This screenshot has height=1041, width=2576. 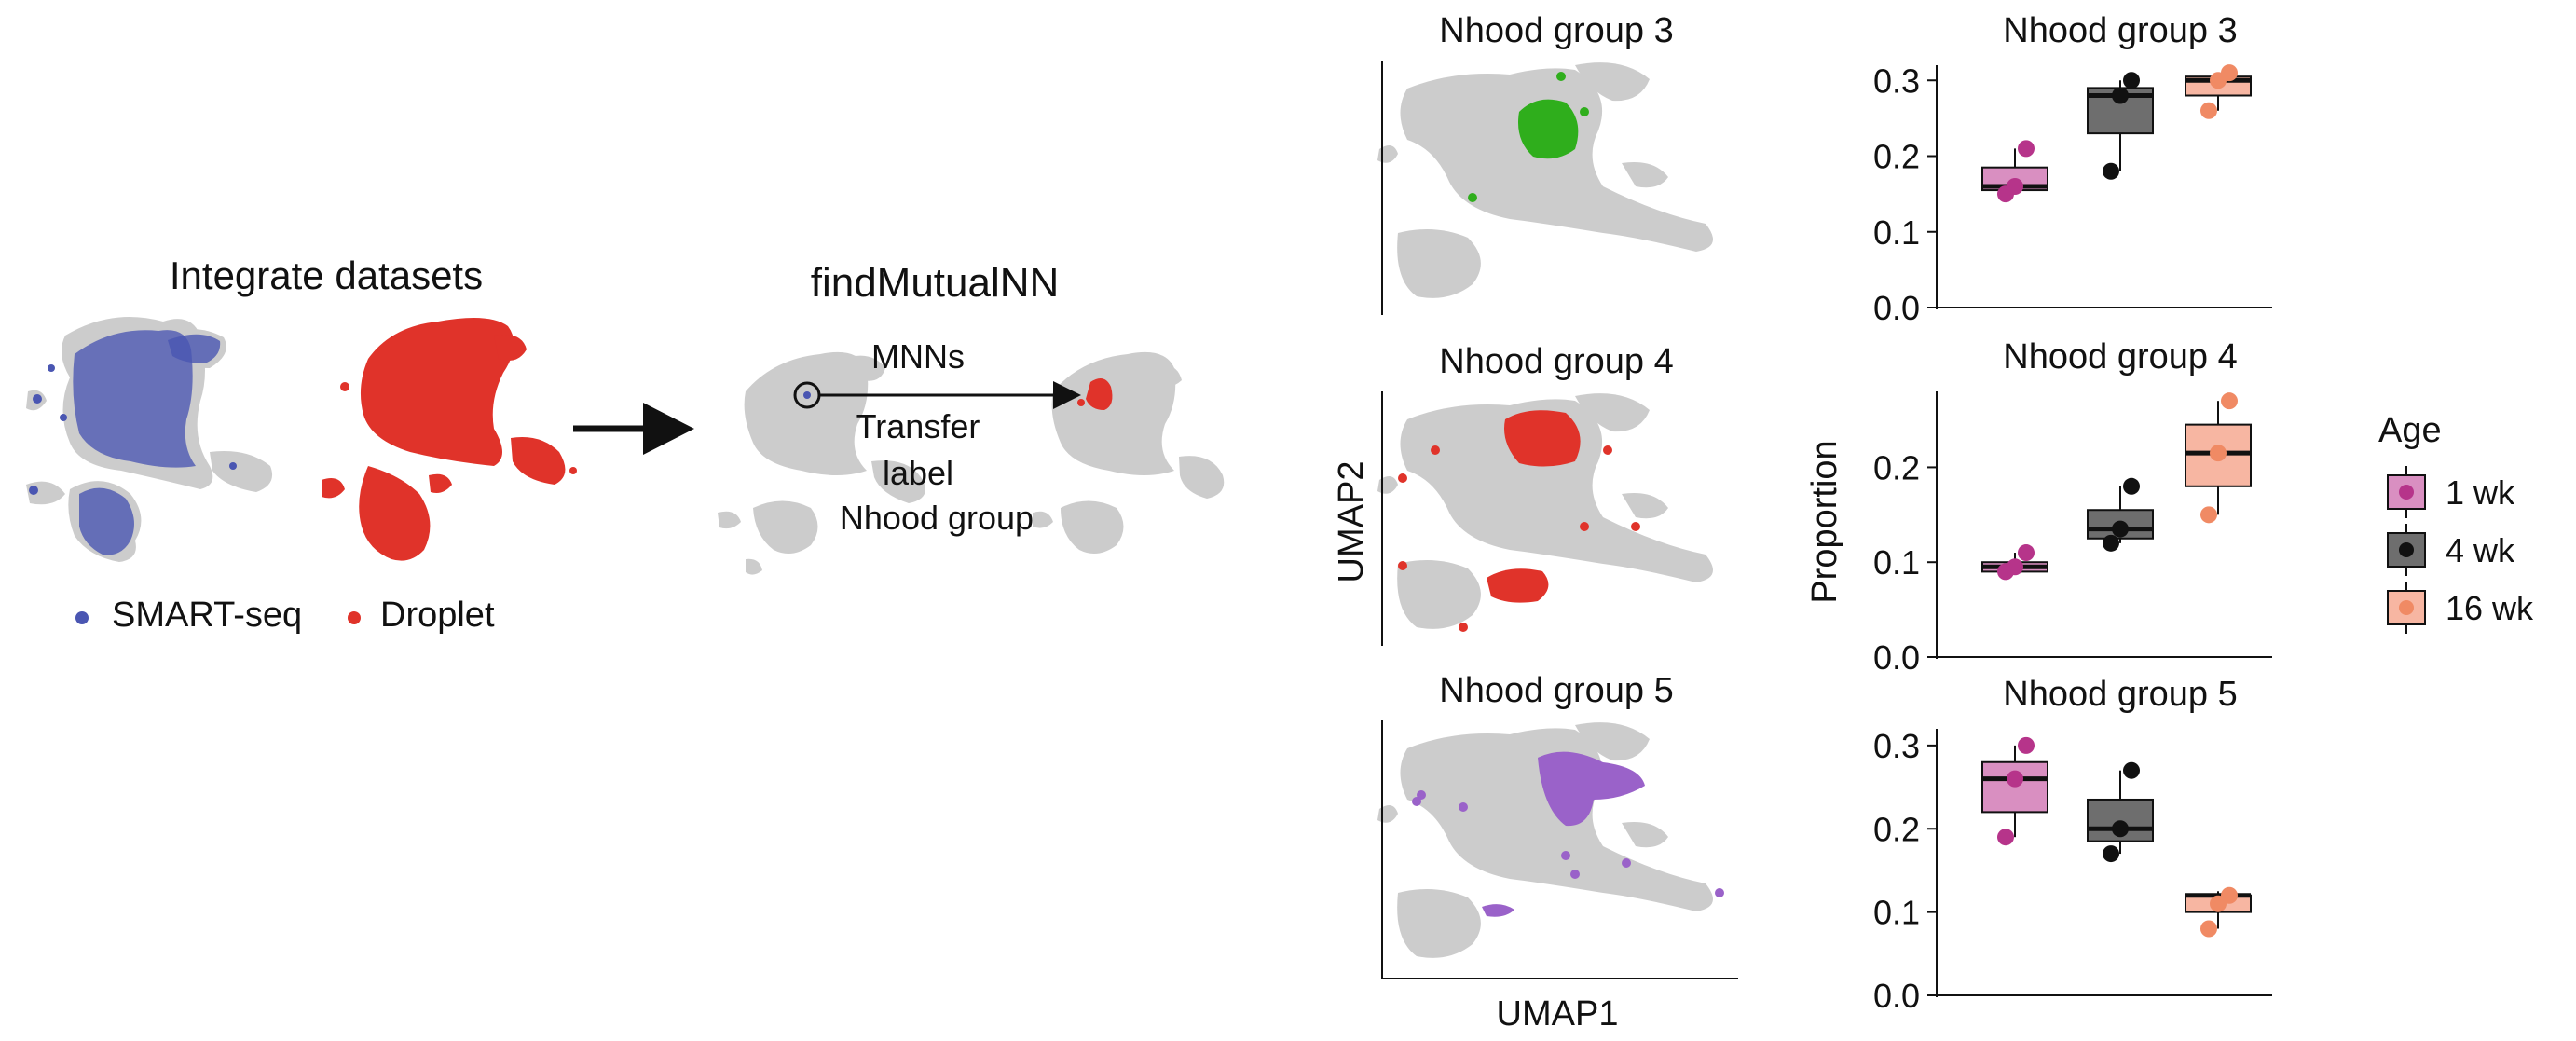 What do you see at coordinates (2490, 608) in the screenshot?
I see `age-legend-label: 16 wk` at bounding box center [2490, 608].